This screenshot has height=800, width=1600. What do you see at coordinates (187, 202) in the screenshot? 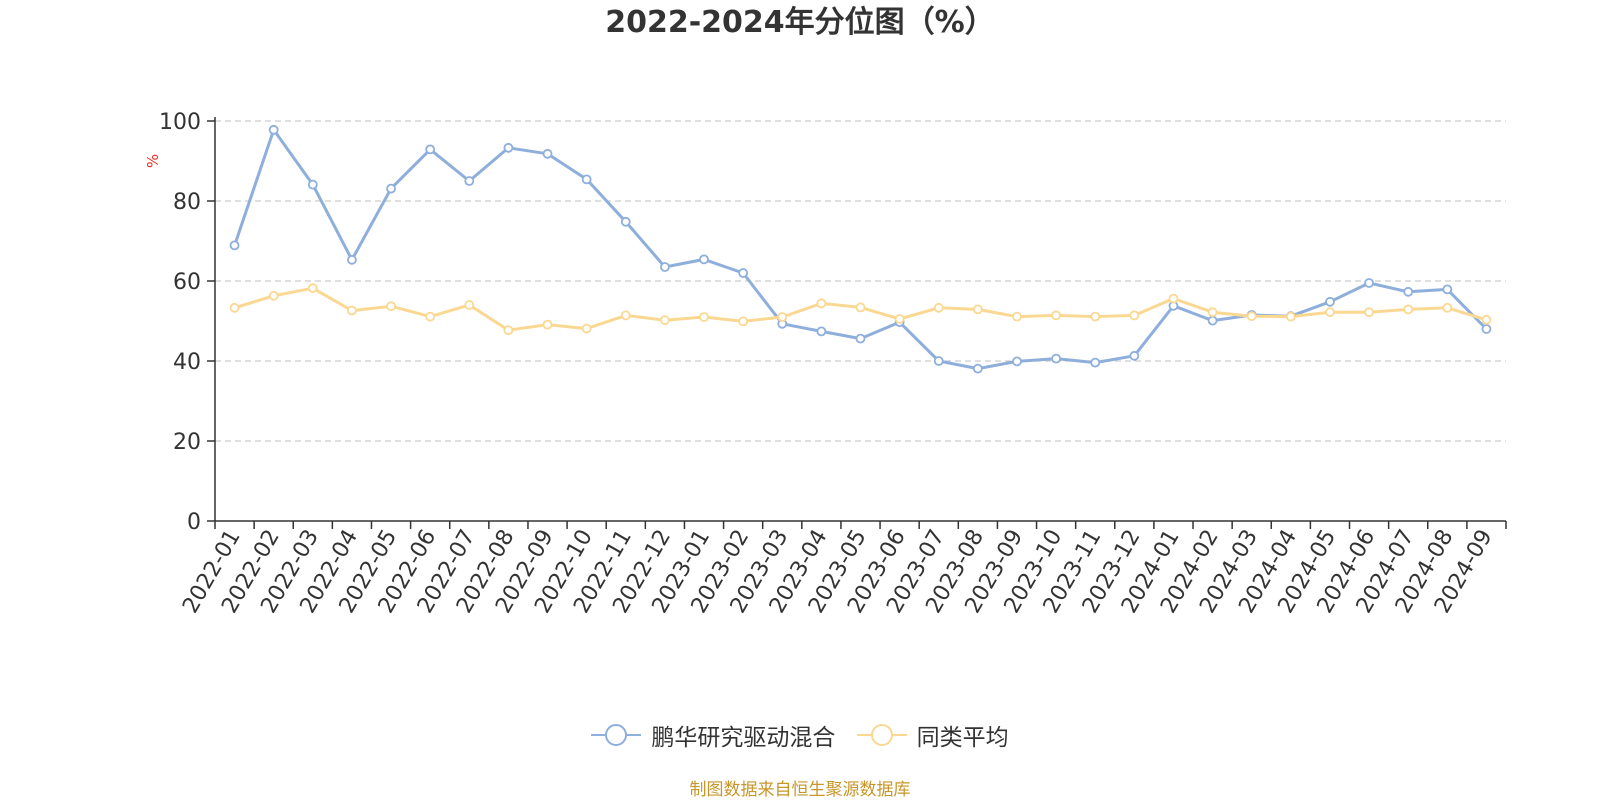
I see `y-tick-label: 80` at bounding box center [187, 202].